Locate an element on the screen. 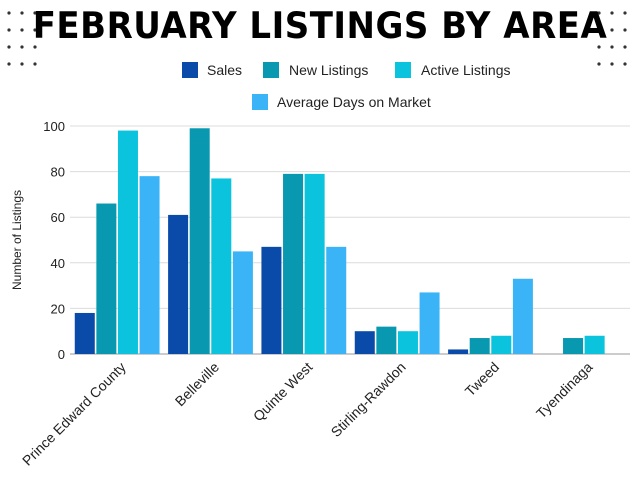  x-tick-label-belleville: Belleville is located at coordinates (197, 384).